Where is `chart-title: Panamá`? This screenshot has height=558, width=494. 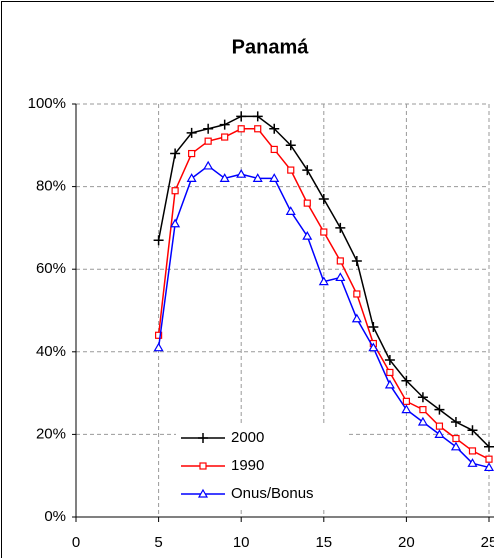
chart-title: Panamá is located at coordinates (271, 47).